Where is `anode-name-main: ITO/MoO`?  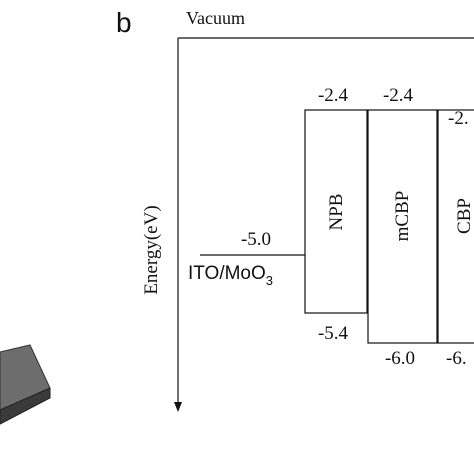
anode-name-main: ITO/MoO is located at coordinates (227, 273).